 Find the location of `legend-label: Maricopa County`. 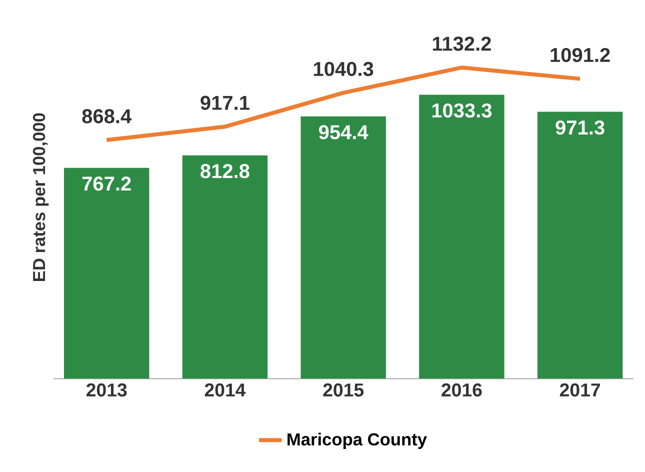

legend-label: Maricopa County is located at coordinates (357, 440).